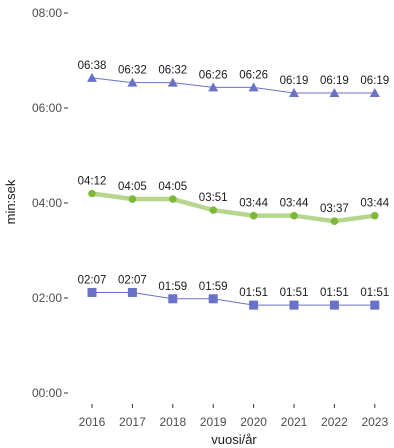 The height and width of the screenshot is (448, 394). What do you see at coordinates (172, 422) in the screenshot?
I see `x-tick-label: 2018` at bounding box center [172, 422].